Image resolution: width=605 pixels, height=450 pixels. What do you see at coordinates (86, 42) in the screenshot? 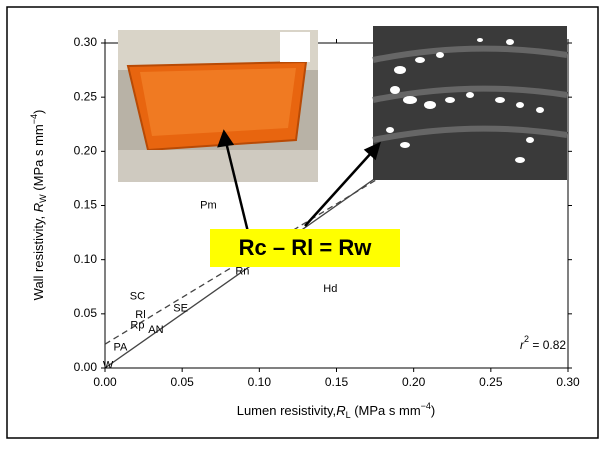
I see `y-tick-label: 0.30` at bounding box center [86, 42].